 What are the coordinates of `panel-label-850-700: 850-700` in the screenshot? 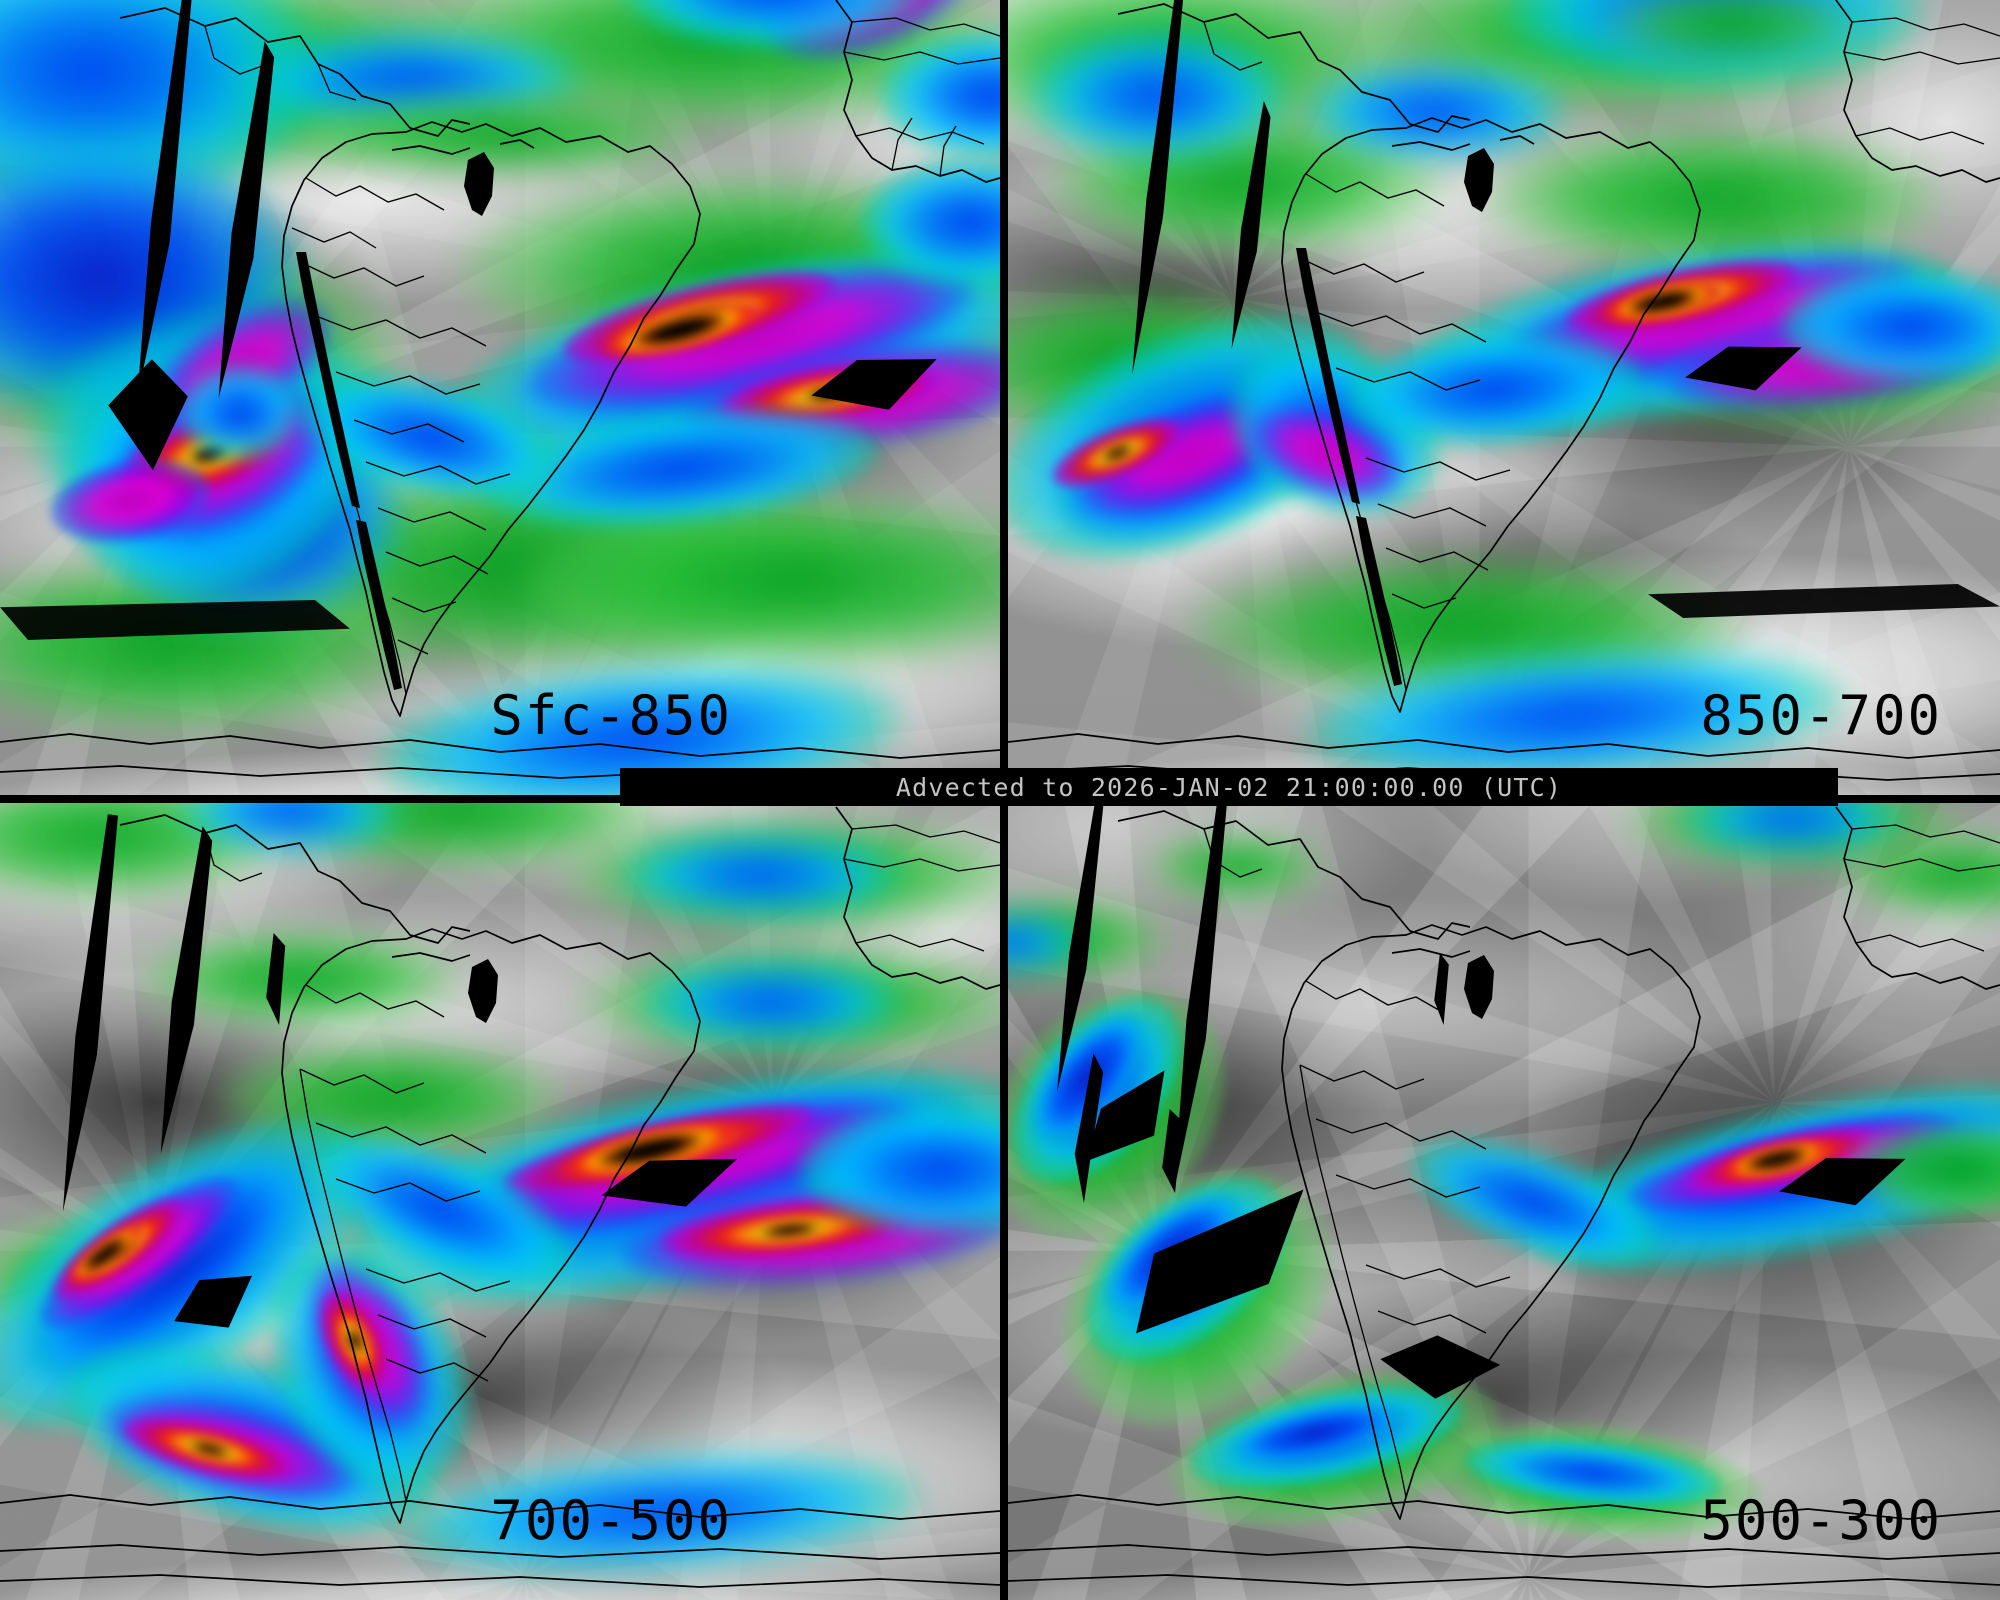 It's located at (1821, 715).